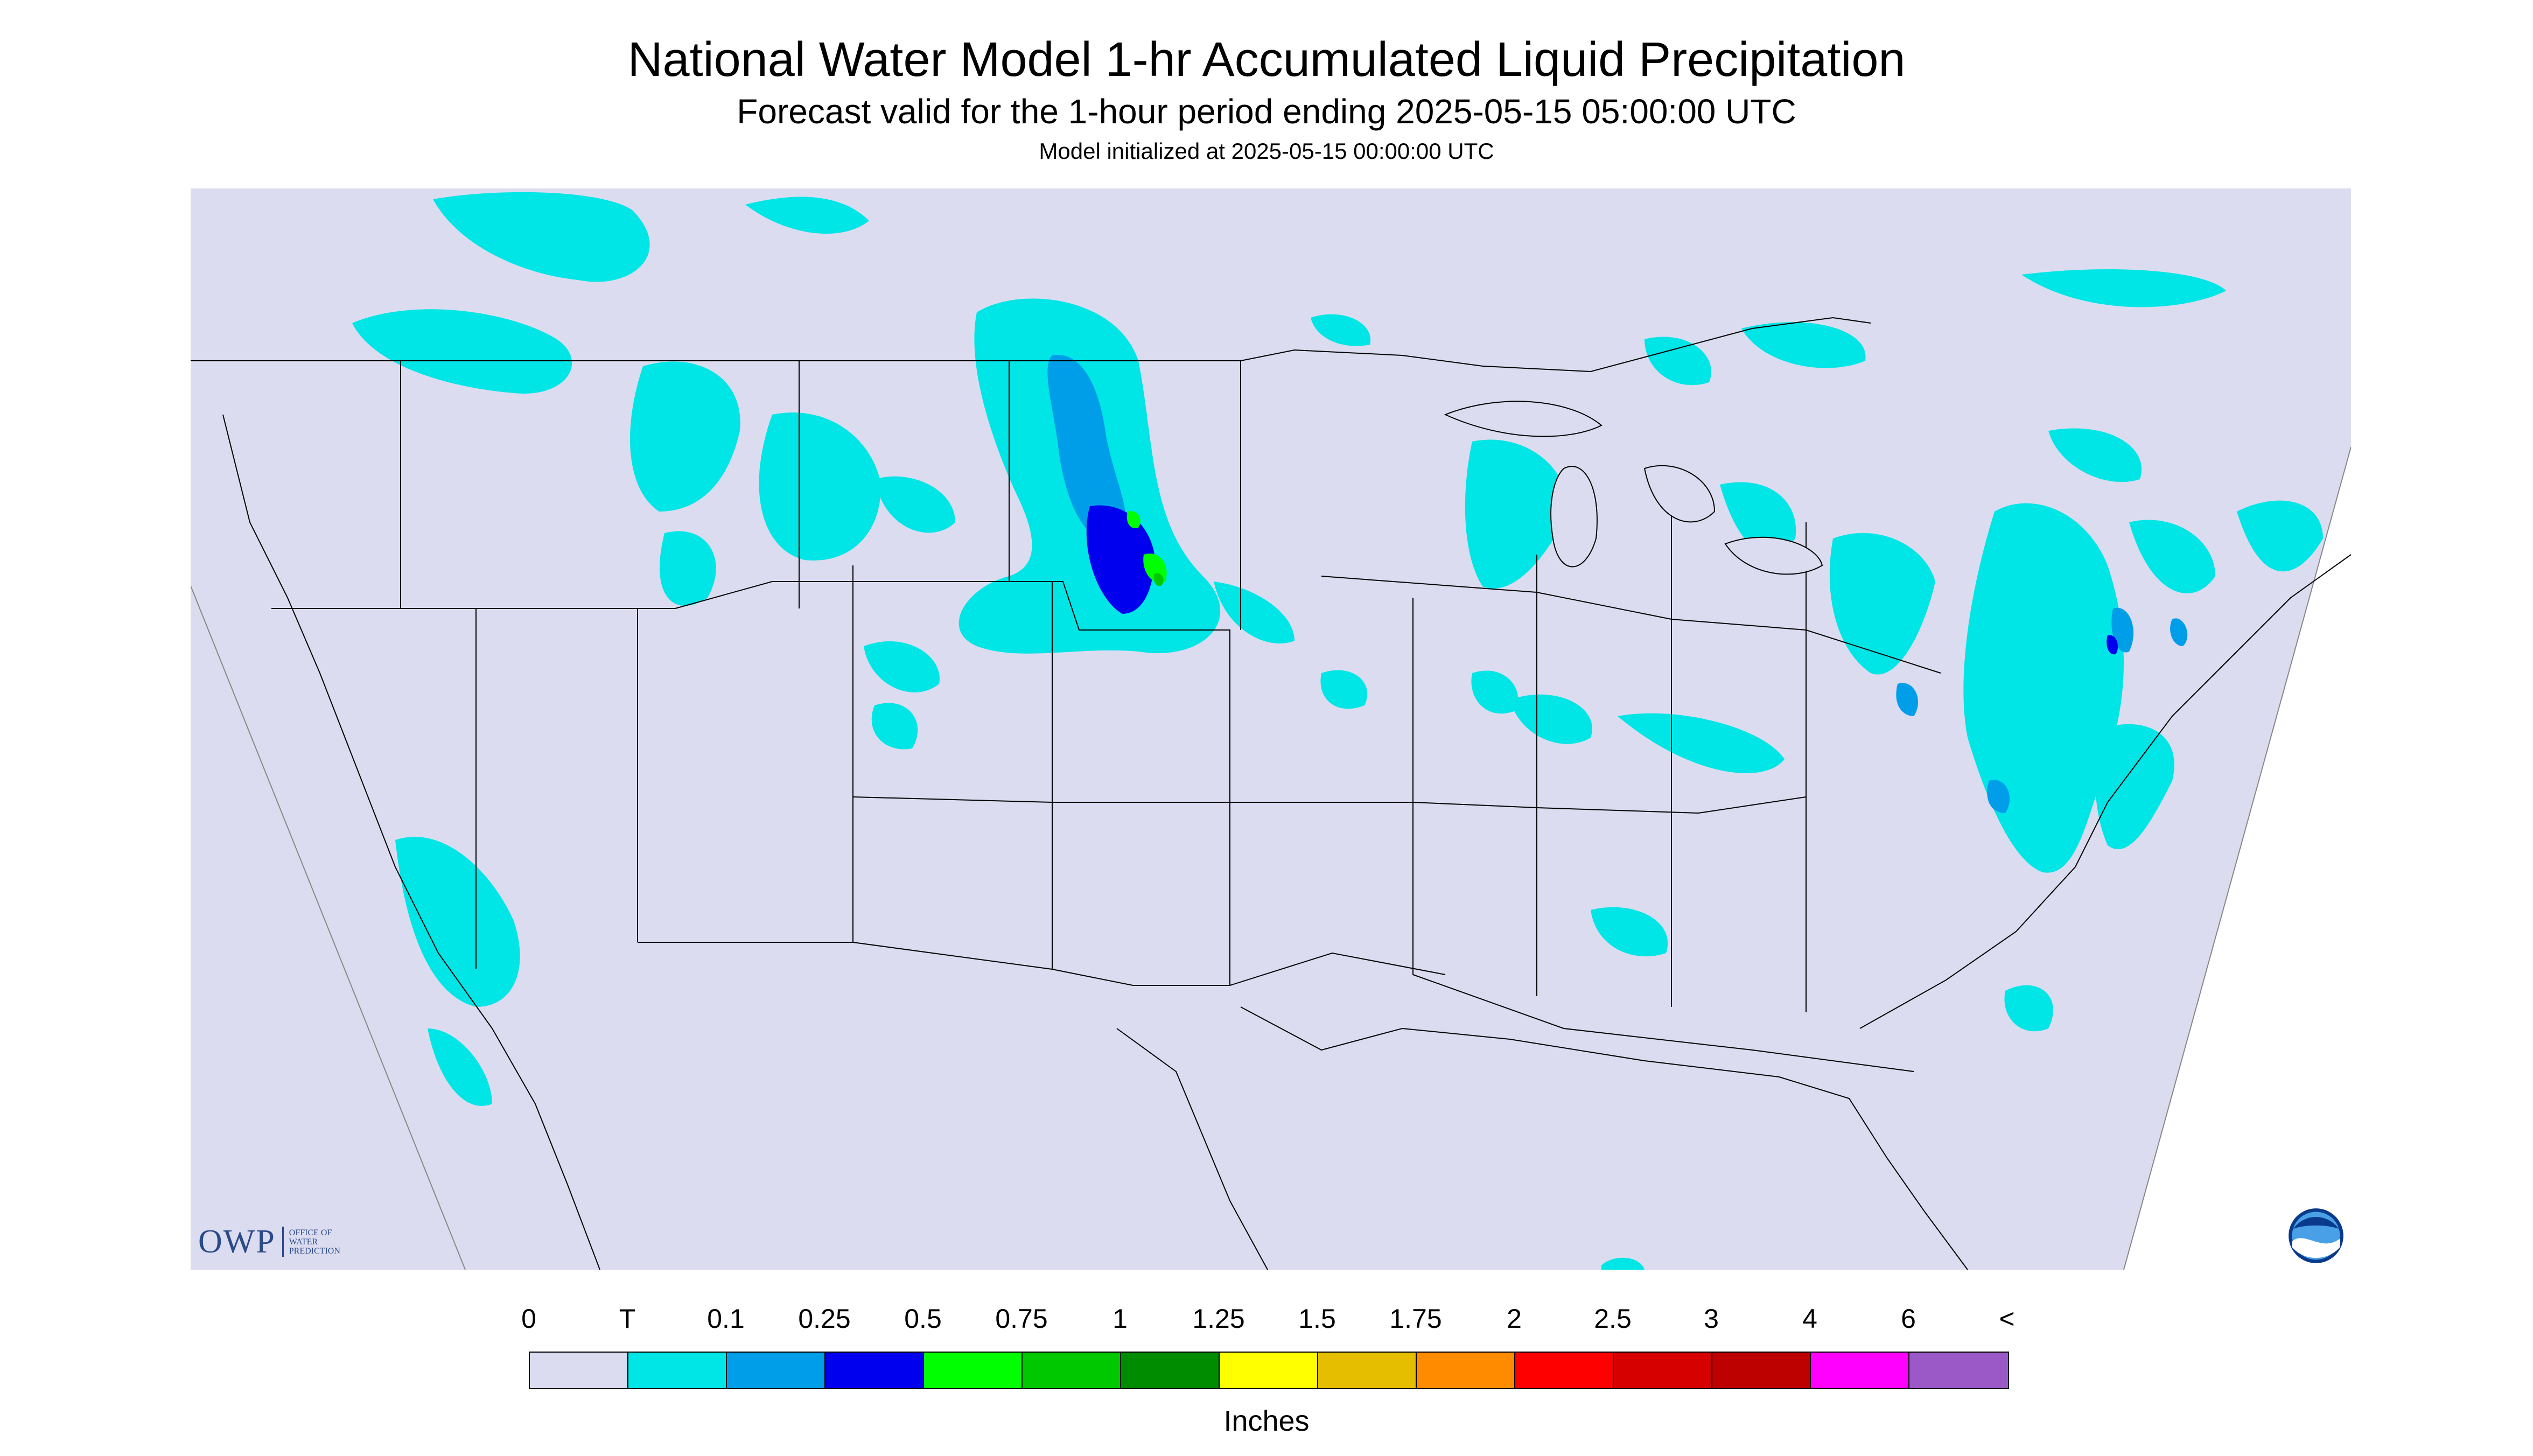 The image size is (2533, 1456). Describe the element at coordinates (303, 1242) in the screenshot. I see `owp-sub-line-2: WATER` at that location.